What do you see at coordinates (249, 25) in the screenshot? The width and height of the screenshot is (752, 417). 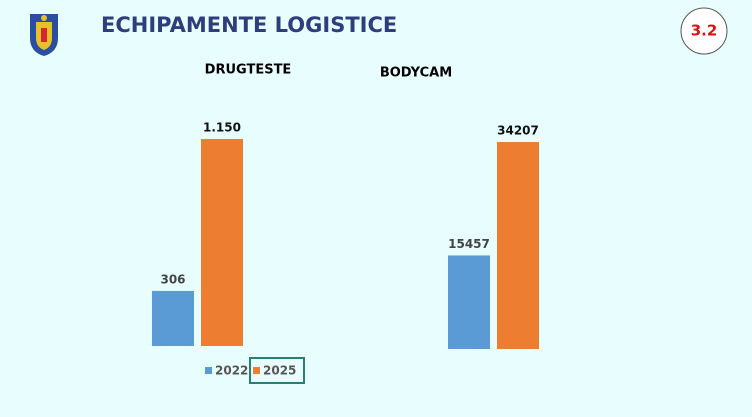 I see `slide-title: ECHIPAMENTE LOGISTICE` at bounding box center [249, 25].